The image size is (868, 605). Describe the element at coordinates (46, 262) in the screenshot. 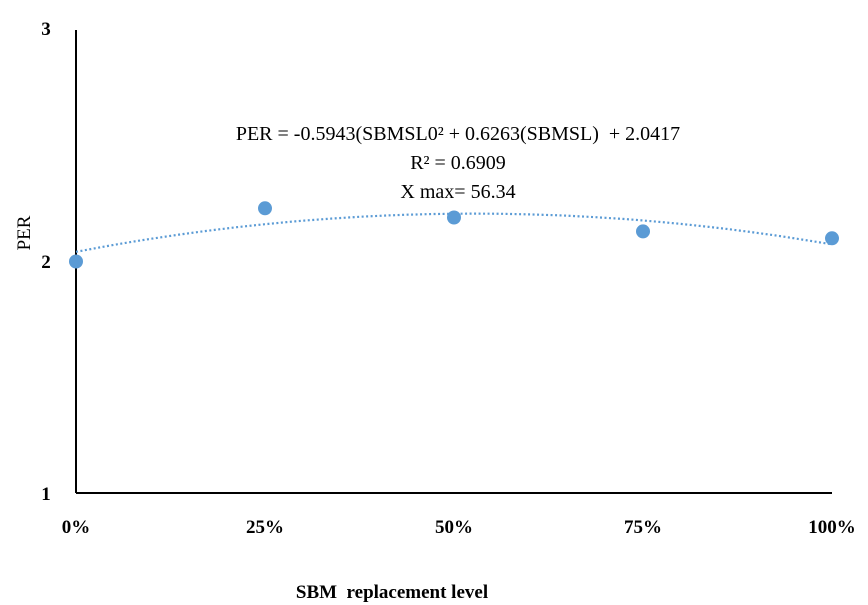

I see `y-tick-label: 2` at that location.